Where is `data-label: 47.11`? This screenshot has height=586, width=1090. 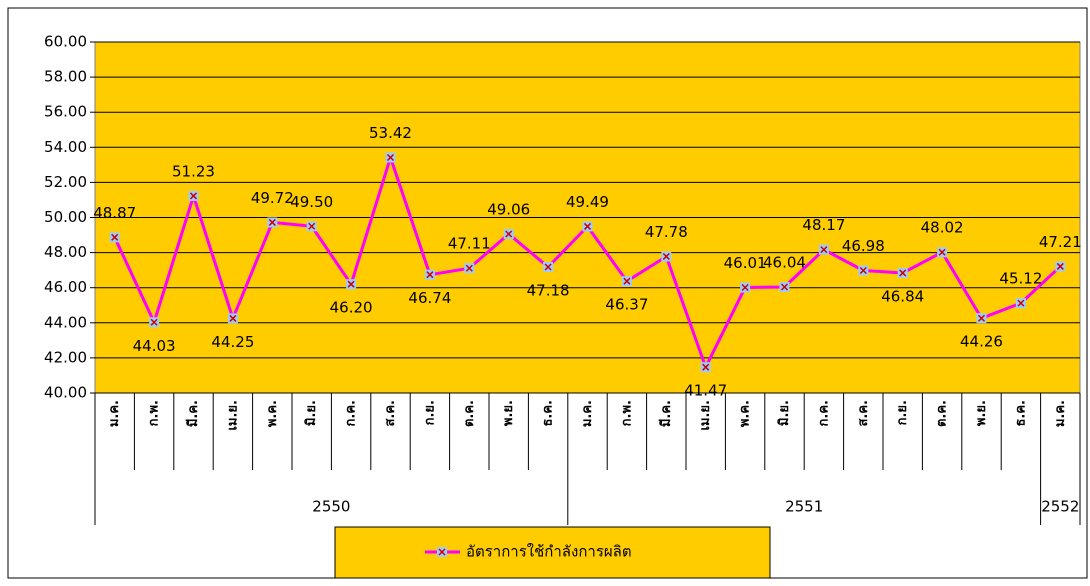 data-label: 47.11 is located at coordinates (469, 244).